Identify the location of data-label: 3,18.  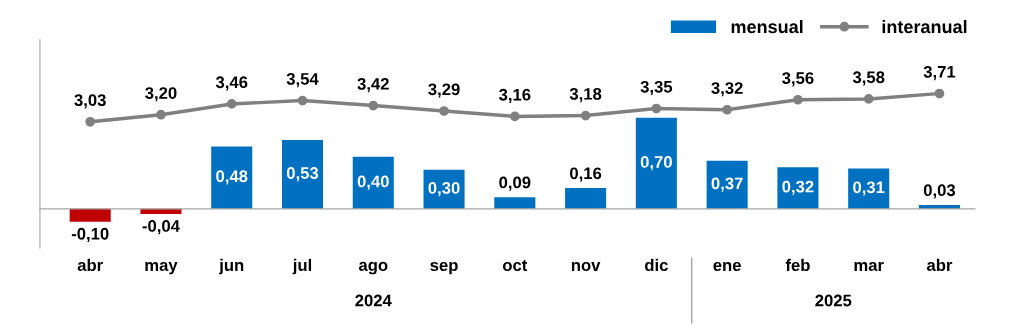
(585, 95).